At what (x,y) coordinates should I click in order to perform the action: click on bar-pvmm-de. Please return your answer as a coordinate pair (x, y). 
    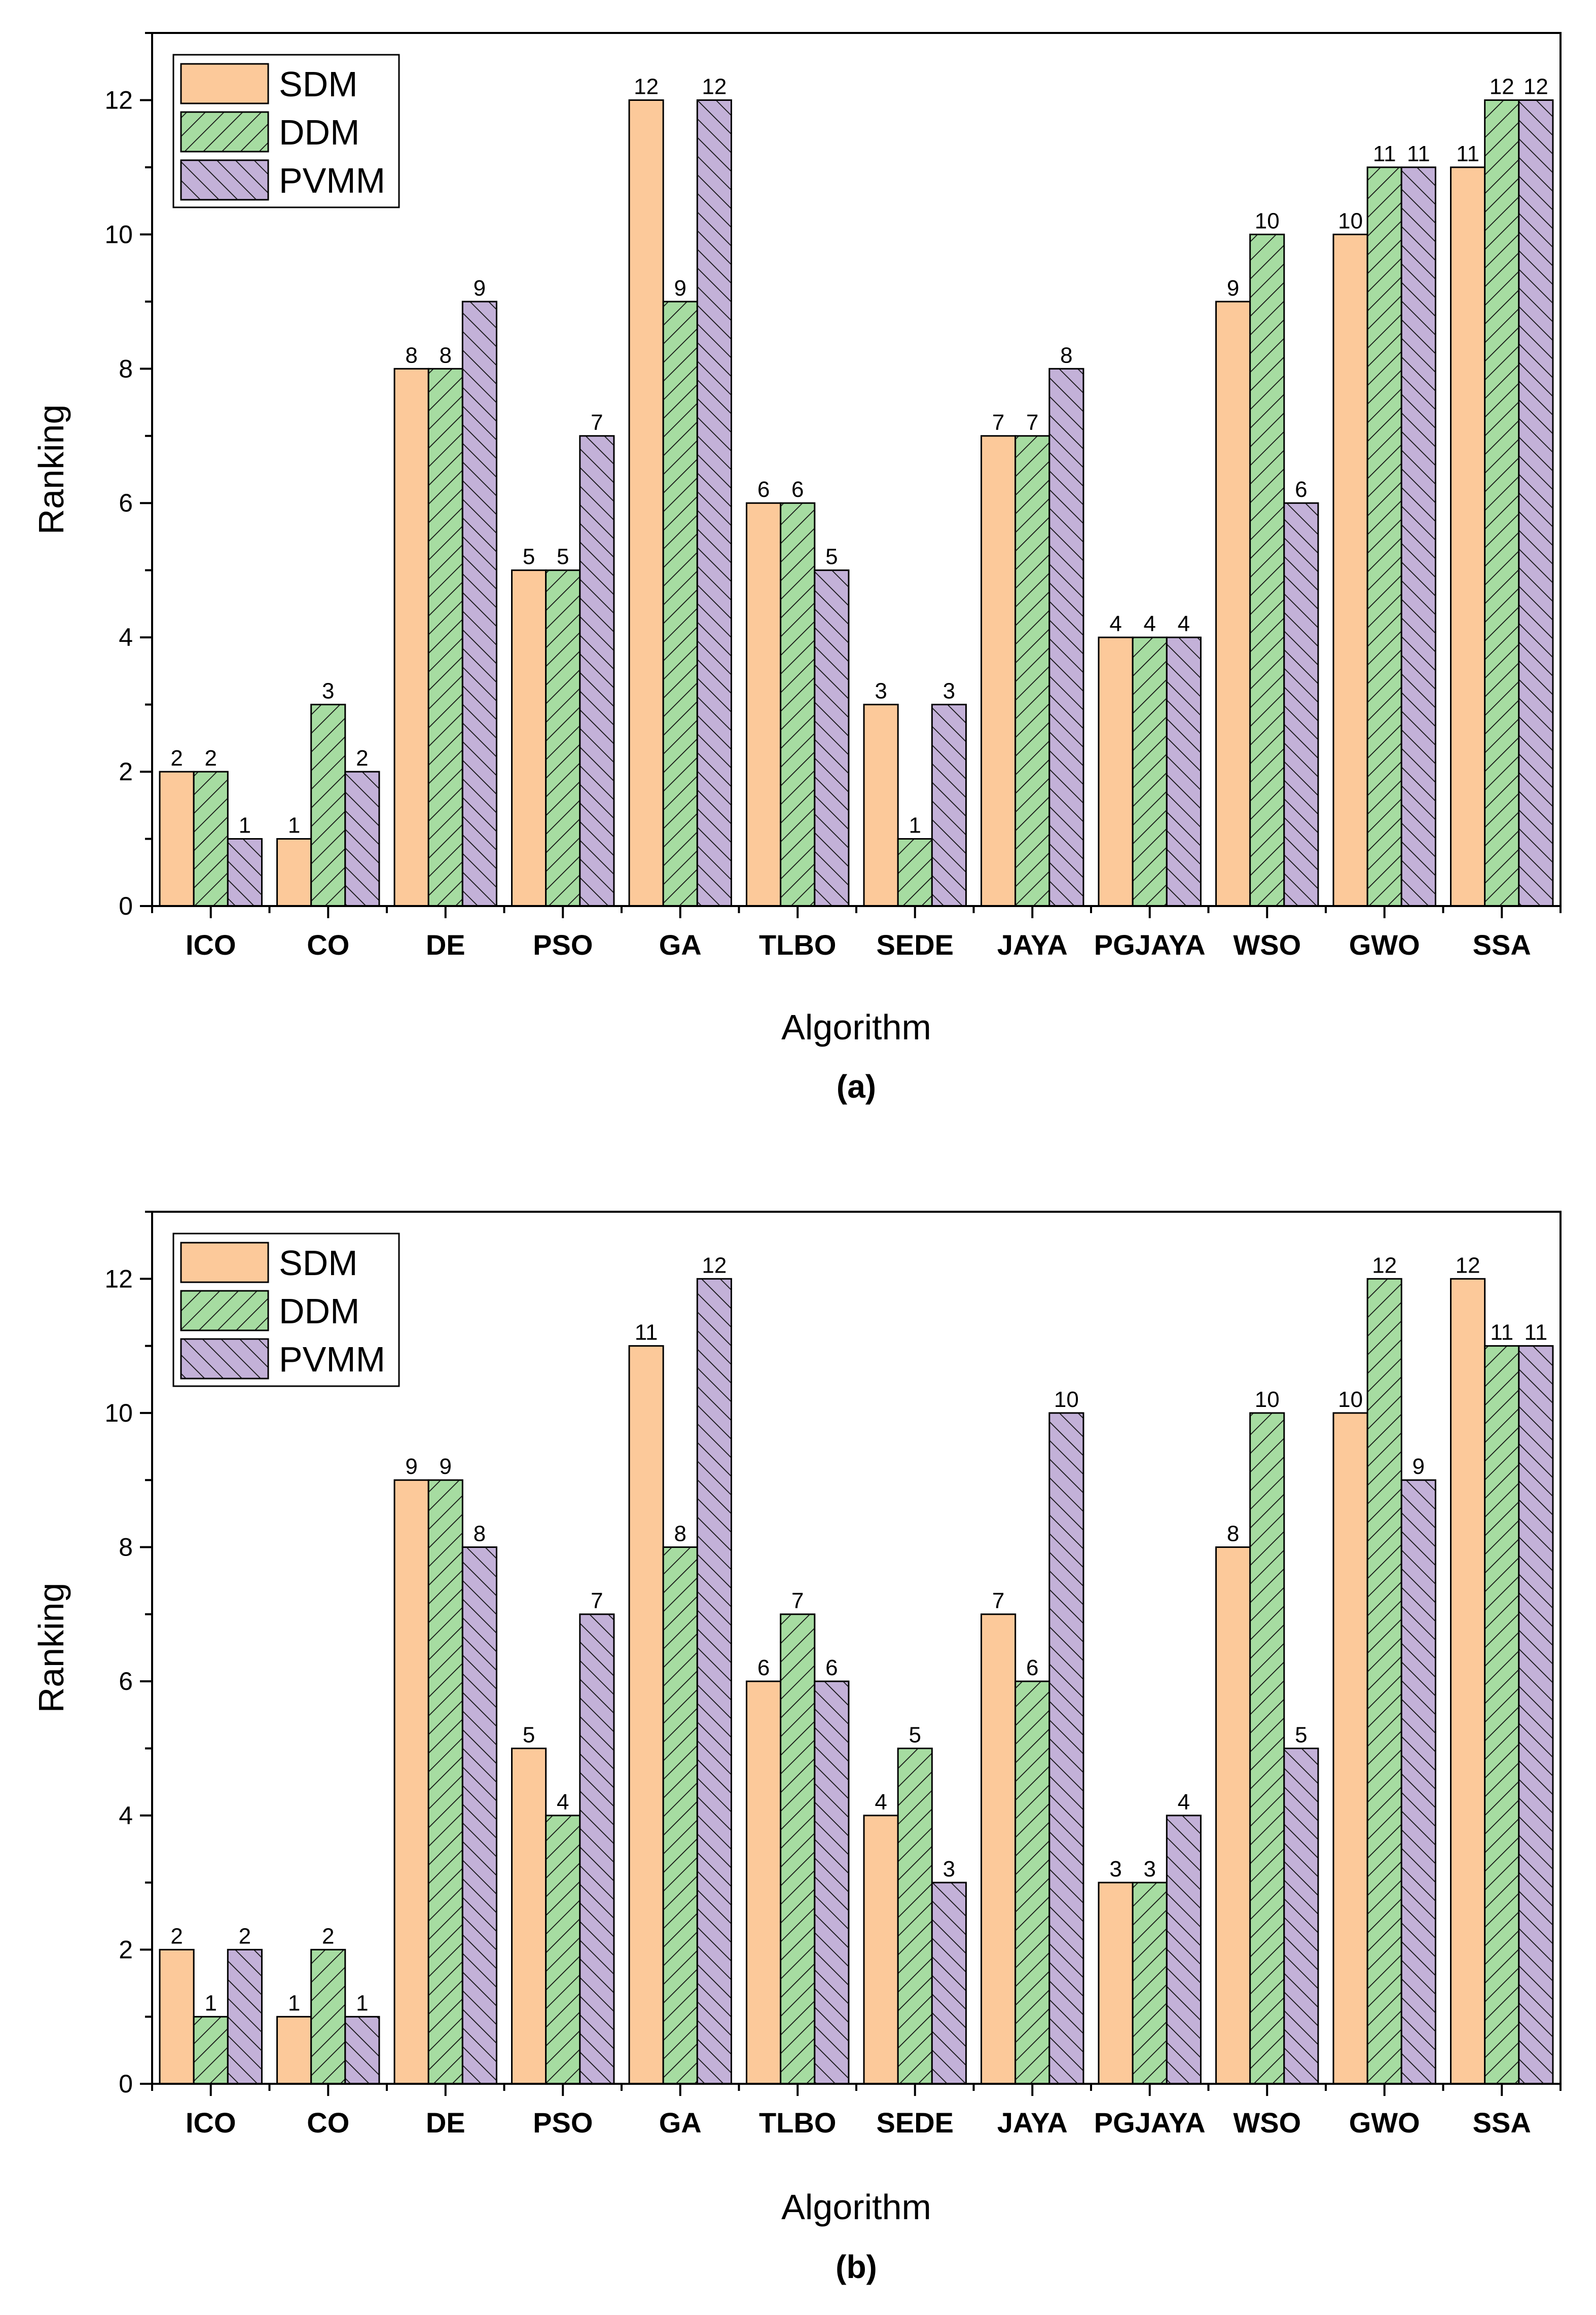
    Looking at the image, I should click on (479, 1815).